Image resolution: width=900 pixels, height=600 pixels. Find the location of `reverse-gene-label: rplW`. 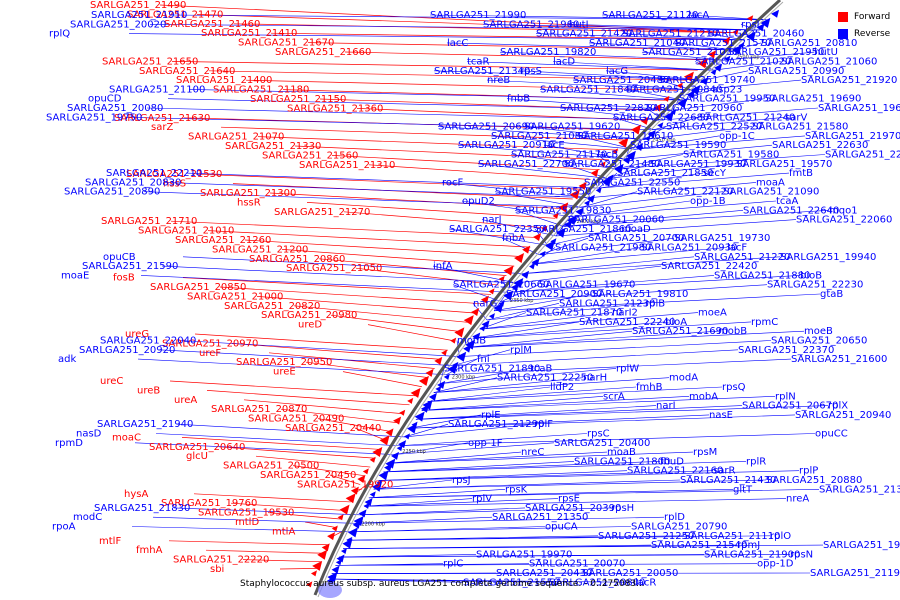

reverse-gene-label: rplW is located at coordinates (627, 368).